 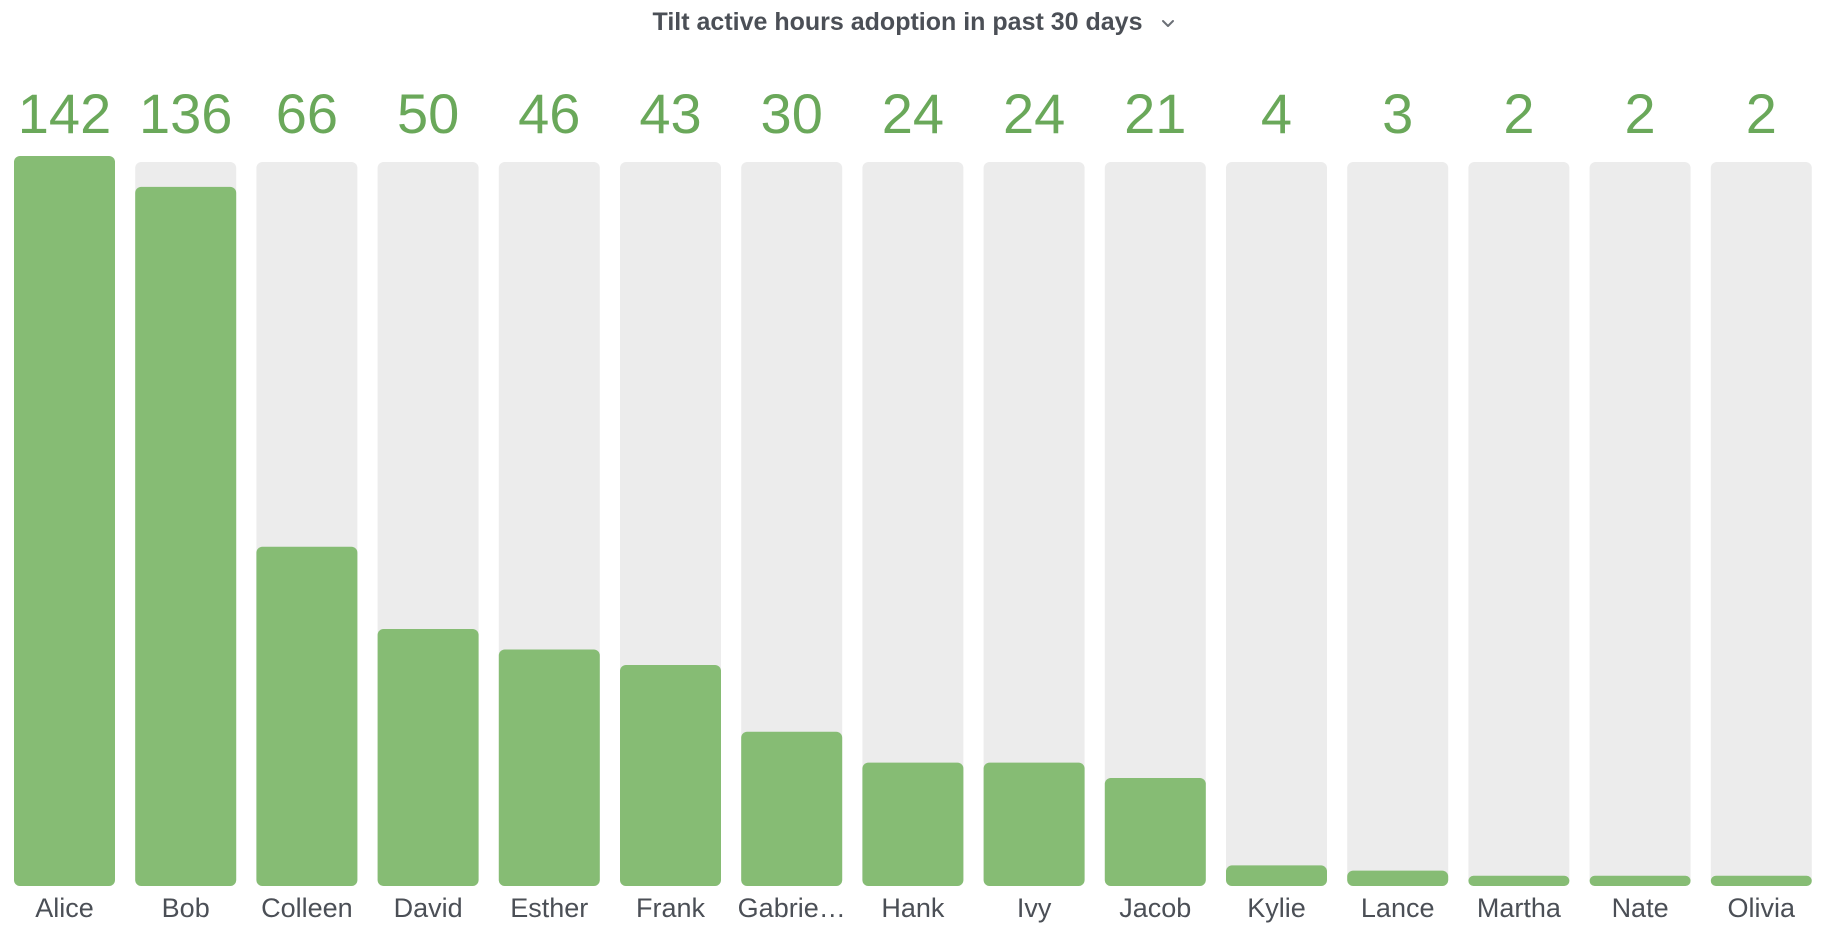 What do you see at coordinates (1398, 524) in the screenshot?
I see `bar-track-lance` at bounding box center [1398, 524].